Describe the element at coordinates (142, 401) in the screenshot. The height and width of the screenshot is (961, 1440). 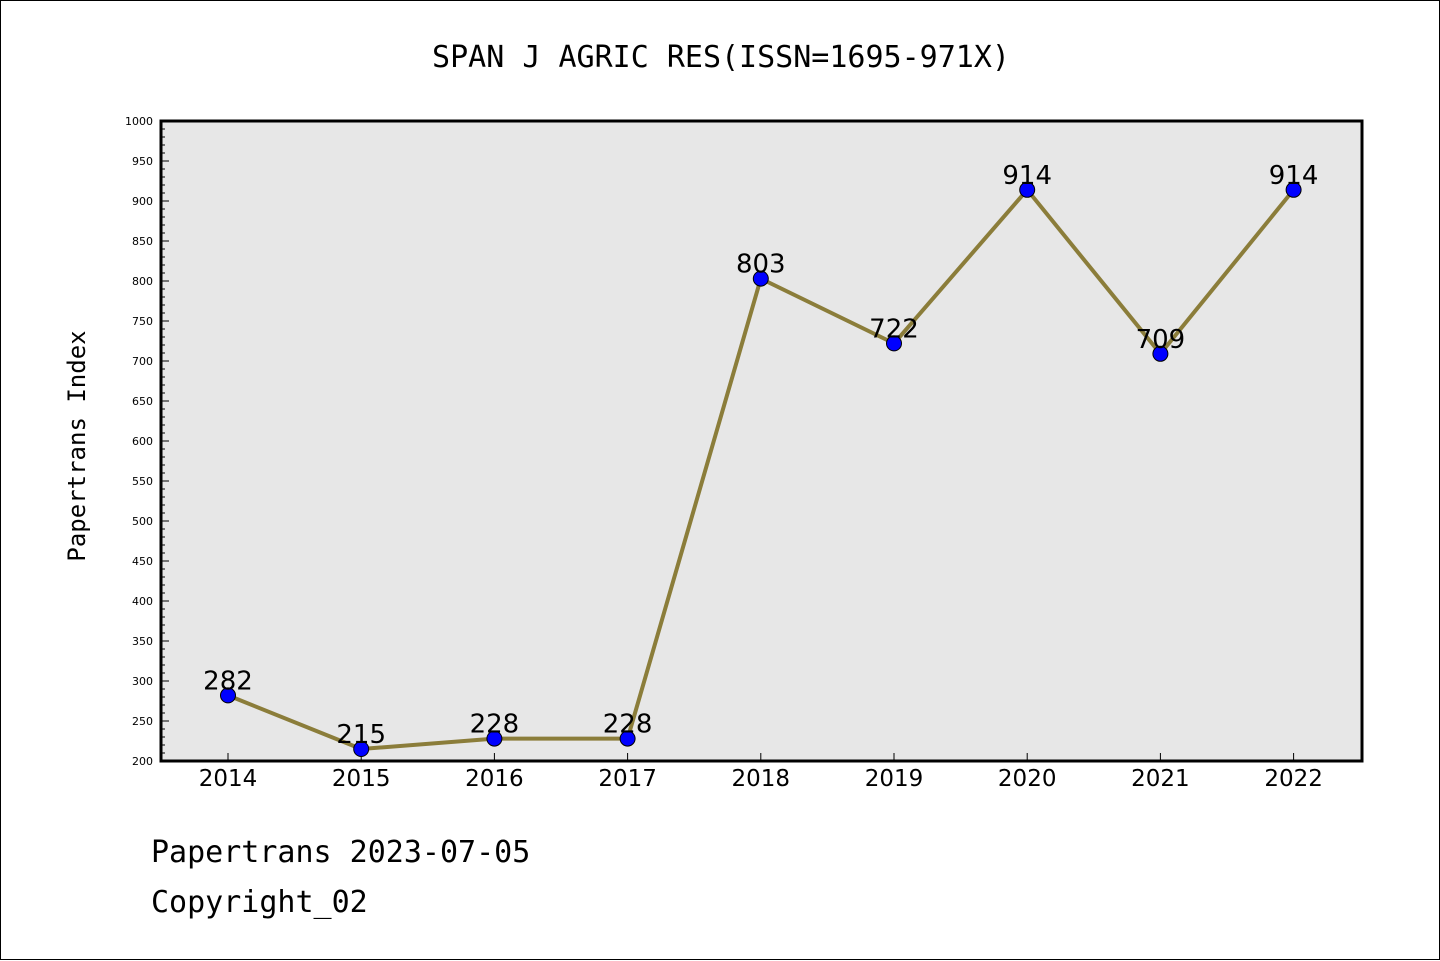
I see `y-tick-label: 650` at that location.